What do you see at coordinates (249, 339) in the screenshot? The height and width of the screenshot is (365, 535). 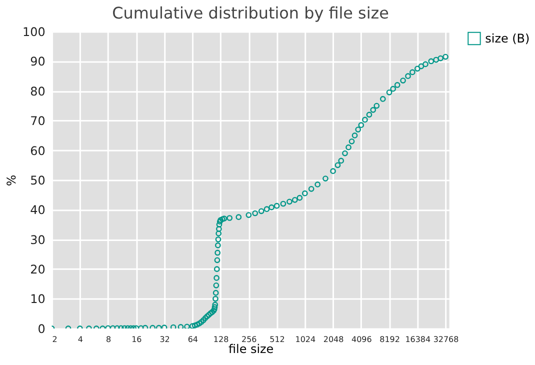 I see `x-tick-label: 256` at bounding box center [249, 339].